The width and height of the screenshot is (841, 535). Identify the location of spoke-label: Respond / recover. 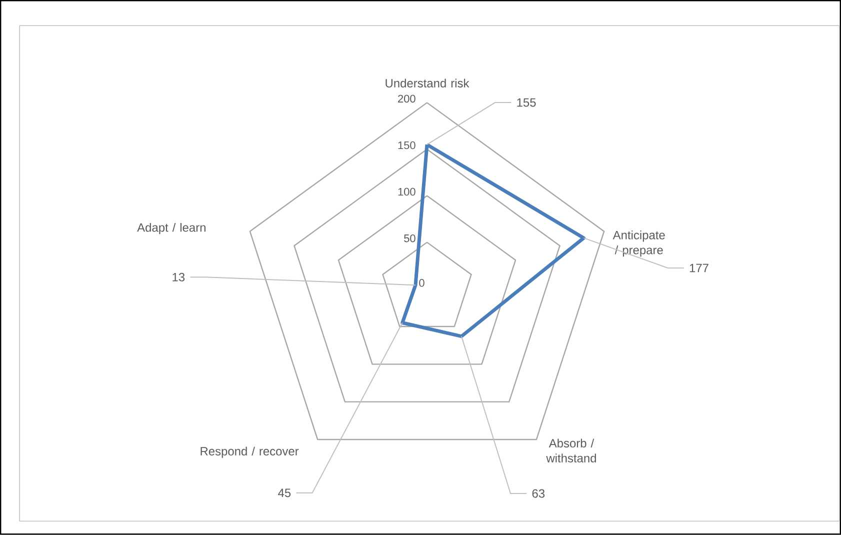
(249, 452).